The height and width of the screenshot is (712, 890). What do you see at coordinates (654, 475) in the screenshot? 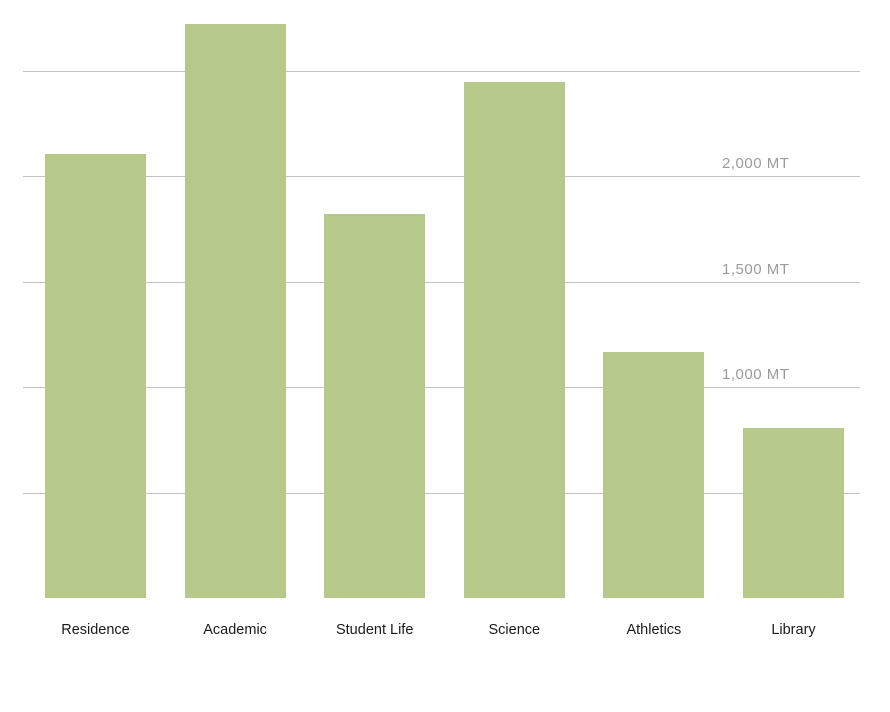
I see `bar-athletics` at bounding box center [654, 475].